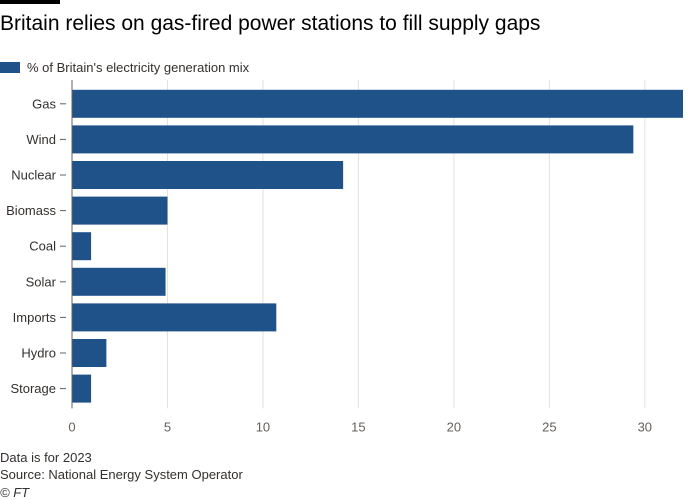 This screenshot has width=700, height=500. I want to click on y-tick-label: Gas, so click(44, 103).